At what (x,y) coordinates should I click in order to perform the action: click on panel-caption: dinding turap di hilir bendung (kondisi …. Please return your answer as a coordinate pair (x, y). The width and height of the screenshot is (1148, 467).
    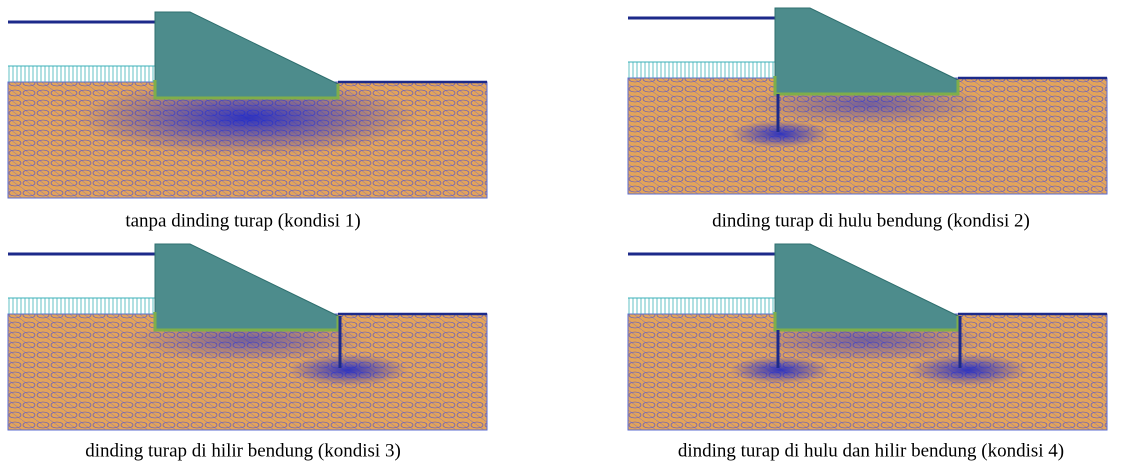
    Looking at the image, I should click on (243, 450).